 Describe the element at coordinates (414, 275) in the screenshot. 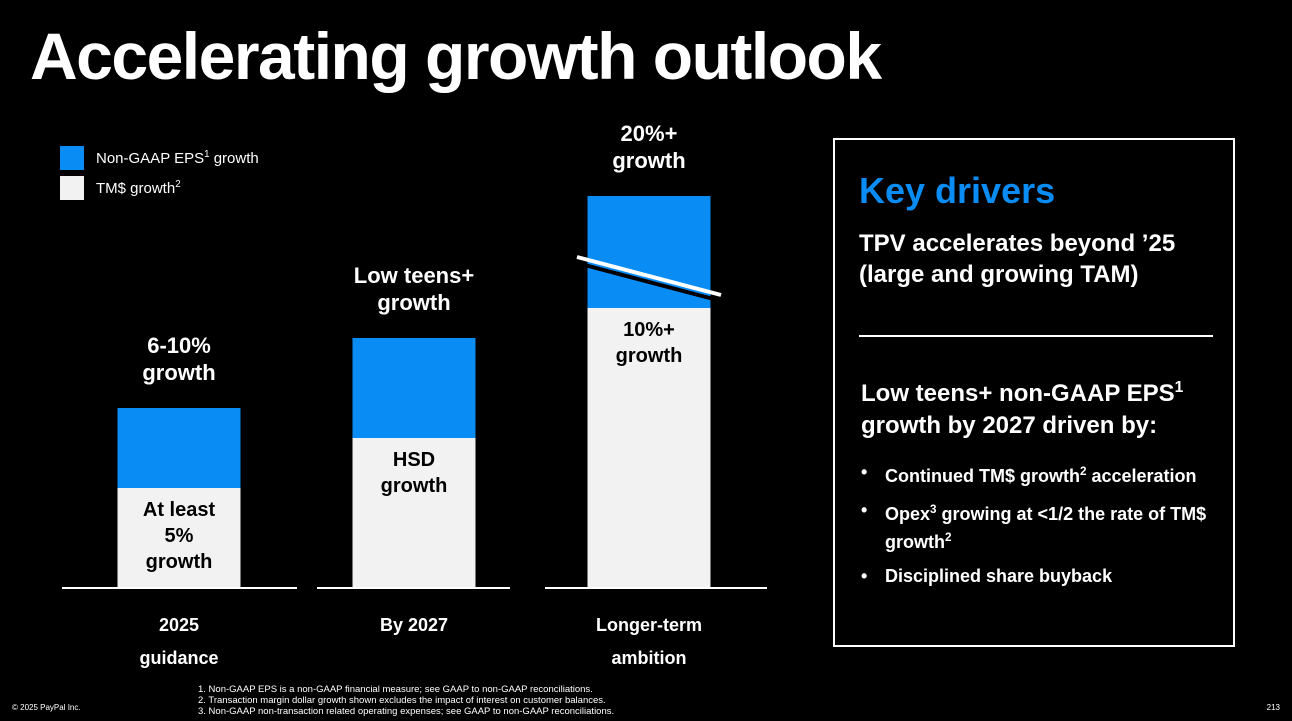

I see `bar-top-label: Low teens+` at that location.